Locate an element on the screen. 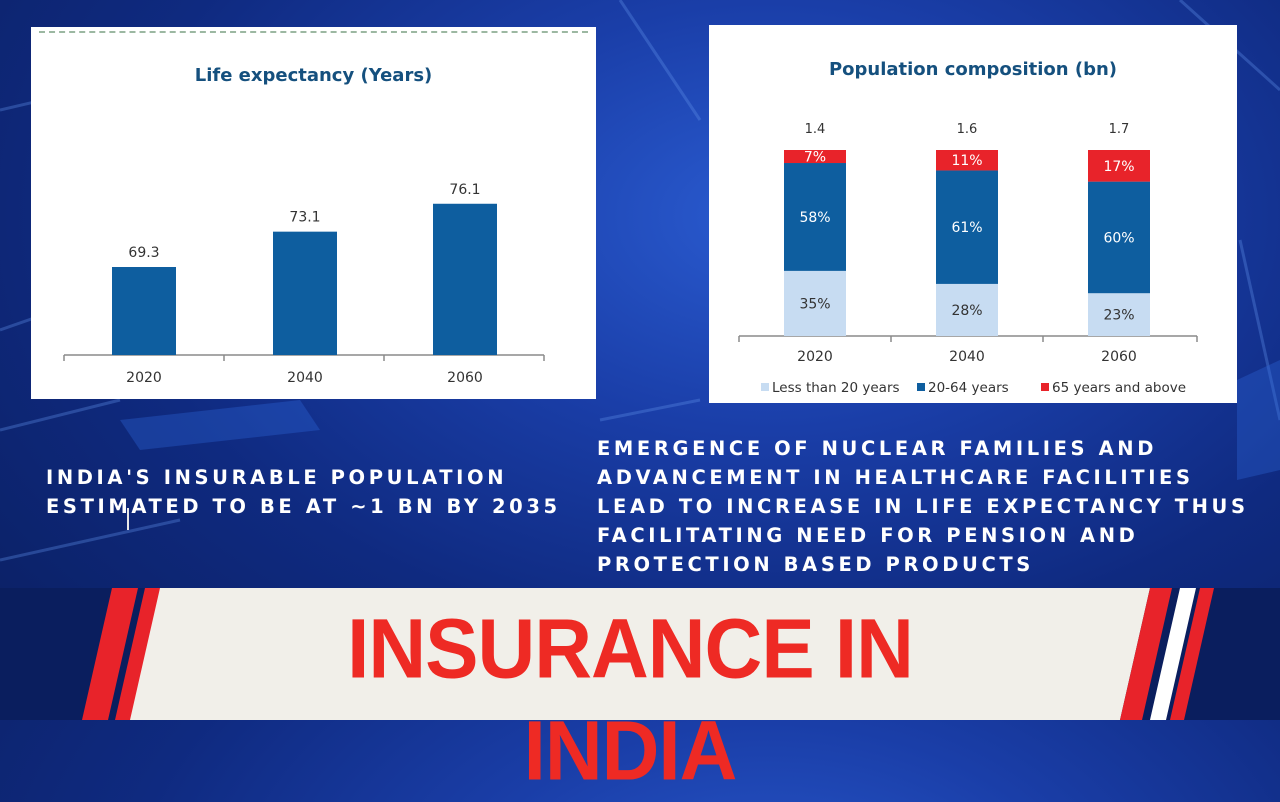 This screenshot has width=1280, height=802. bar-2040 is located at coordinates (305, 293).